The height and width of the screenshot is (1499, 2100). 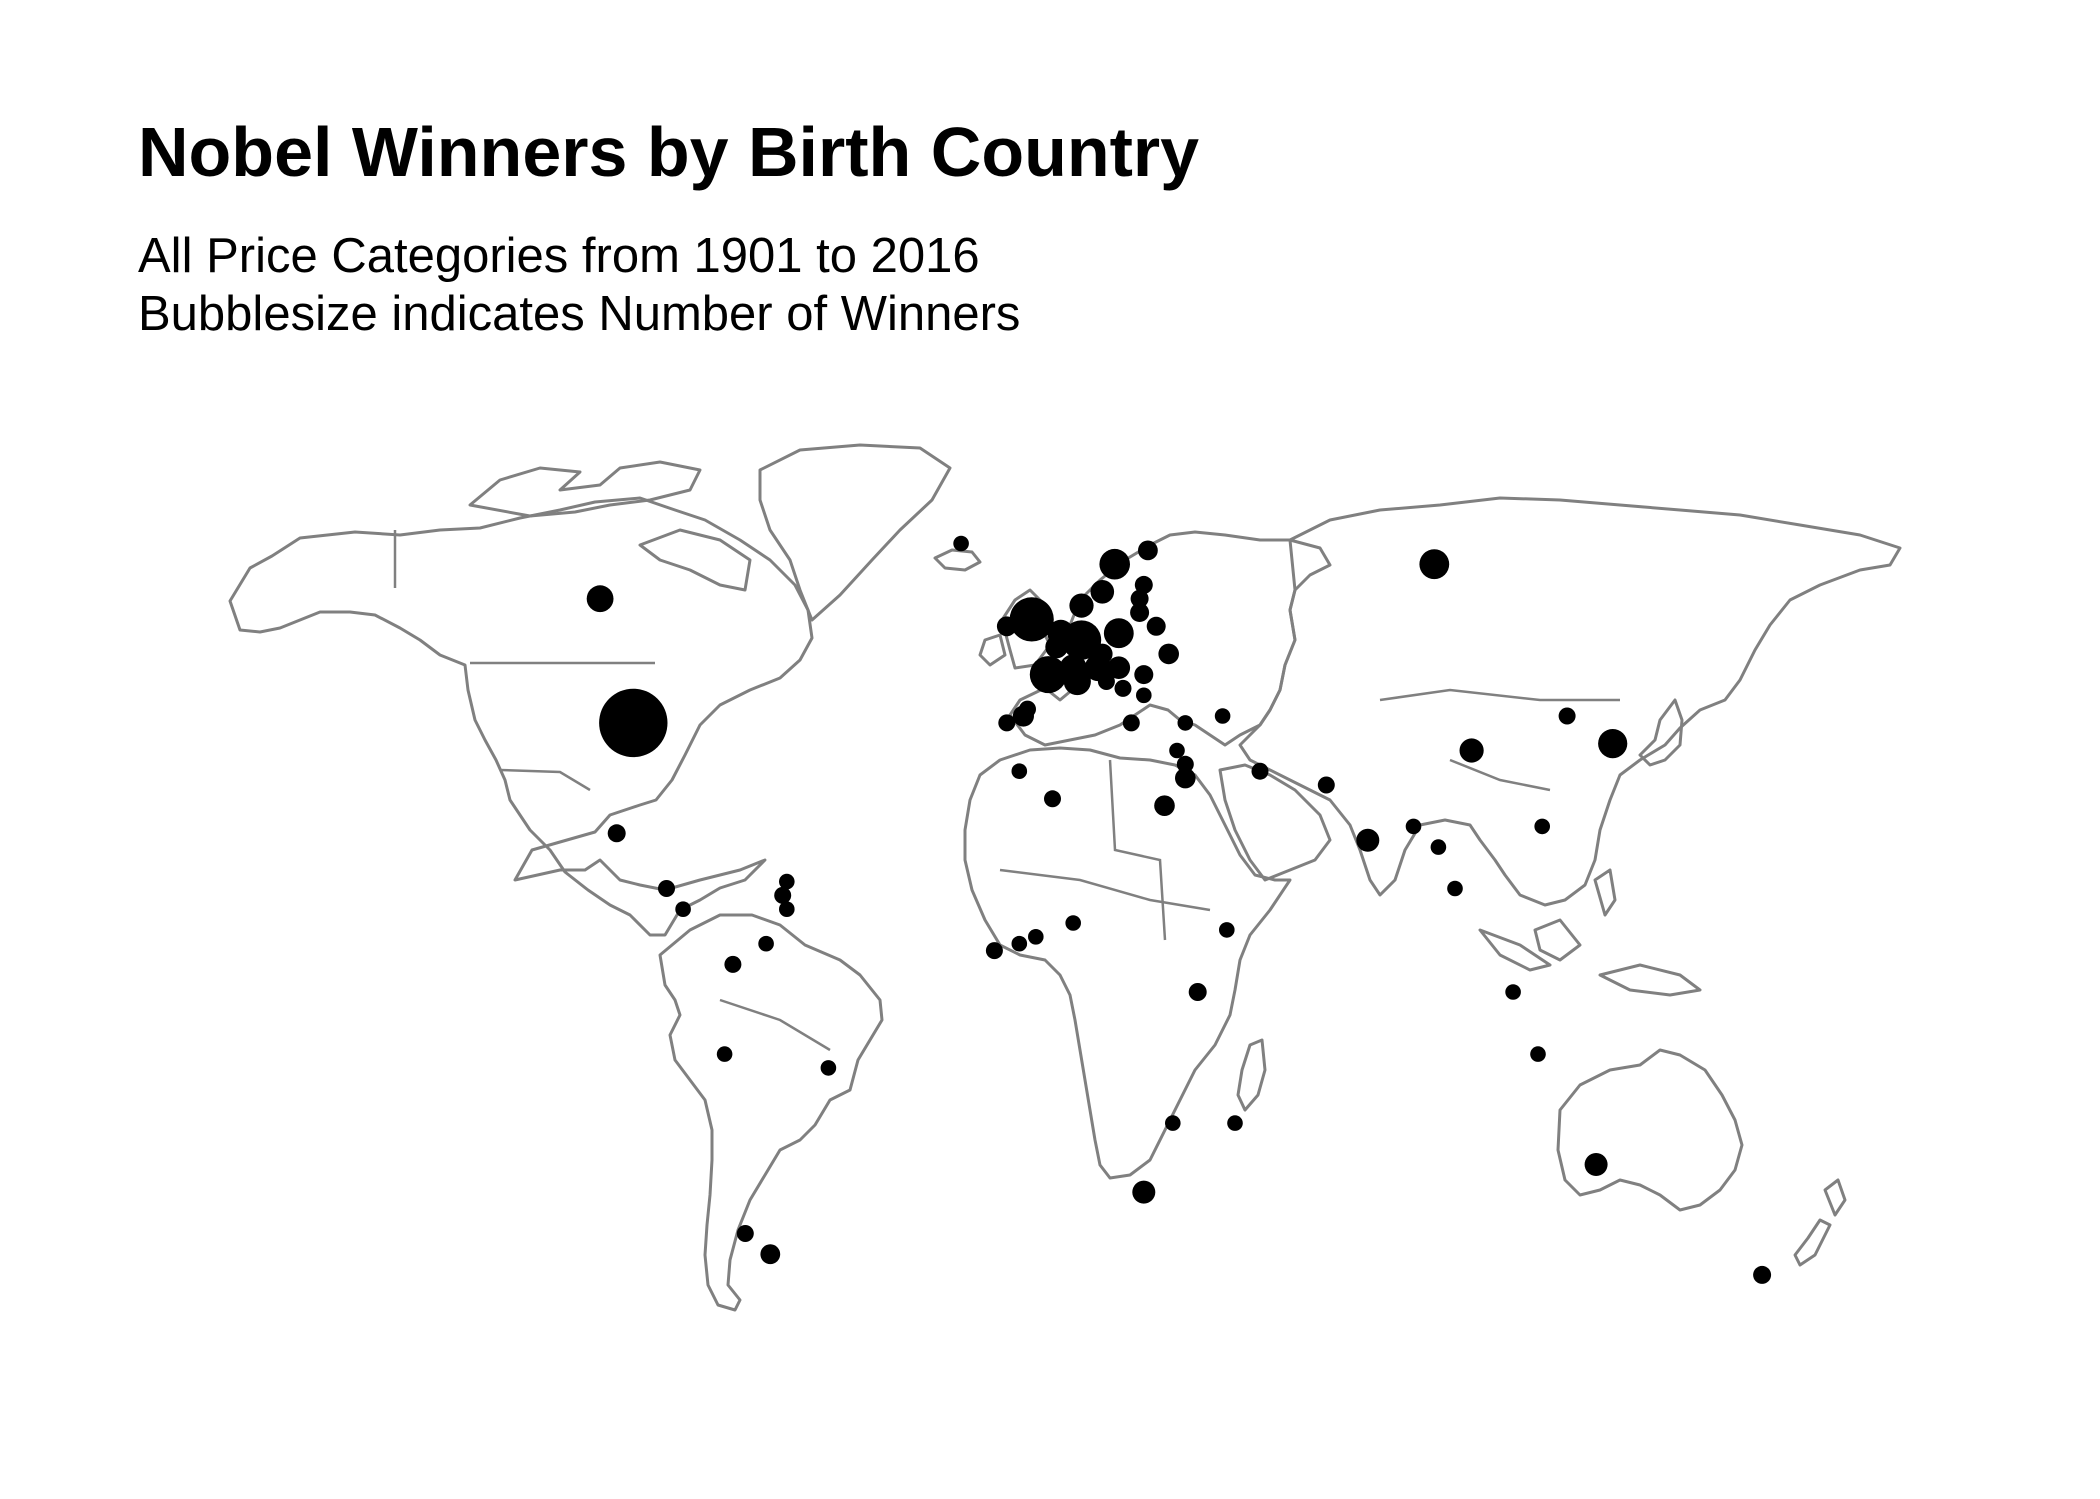 I want to click on map-title: Nobel Winners by Birth Country, so click(x=669, y=152).